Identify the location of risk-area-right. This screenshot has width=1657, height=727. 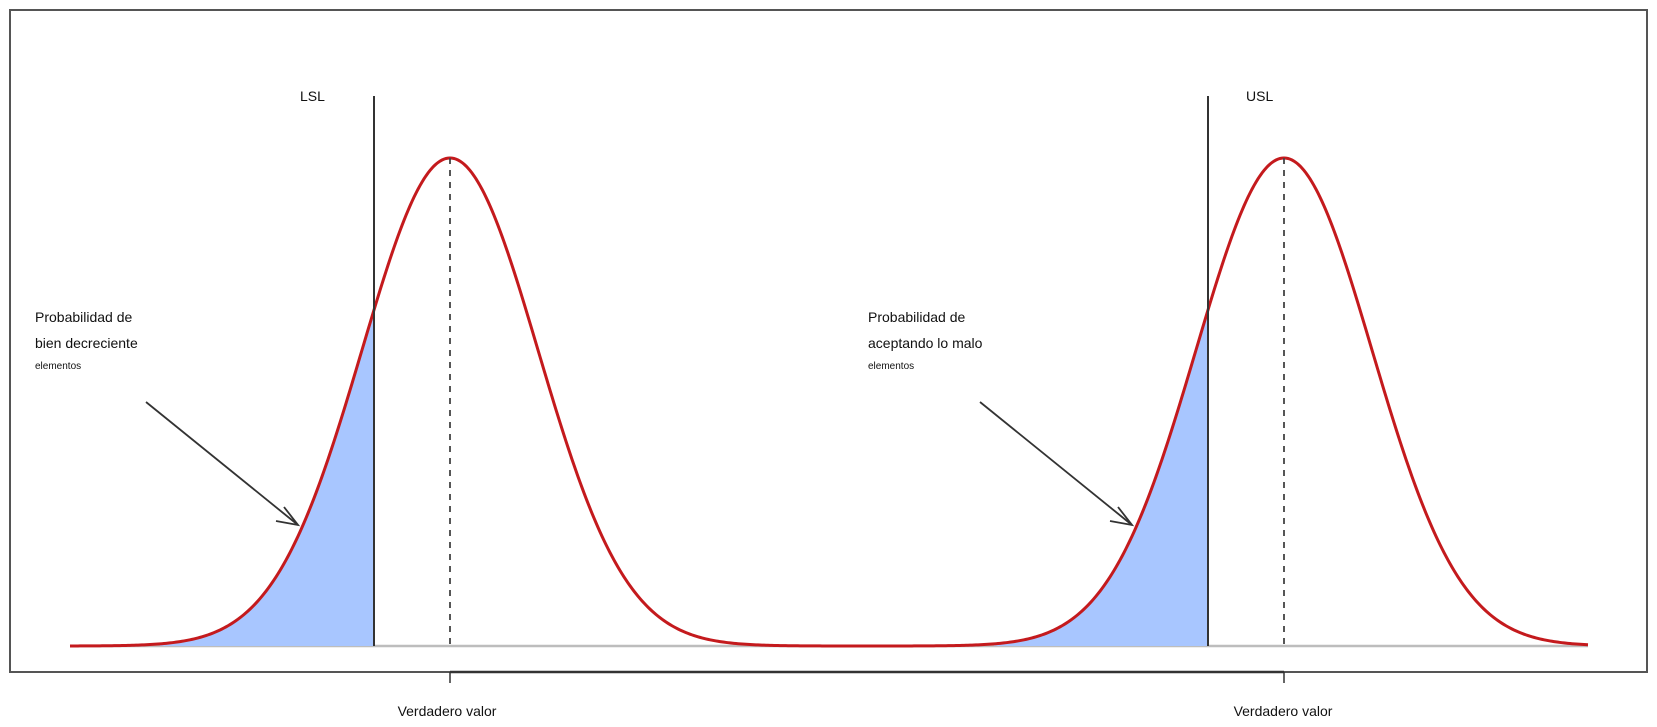
(1101, 477).